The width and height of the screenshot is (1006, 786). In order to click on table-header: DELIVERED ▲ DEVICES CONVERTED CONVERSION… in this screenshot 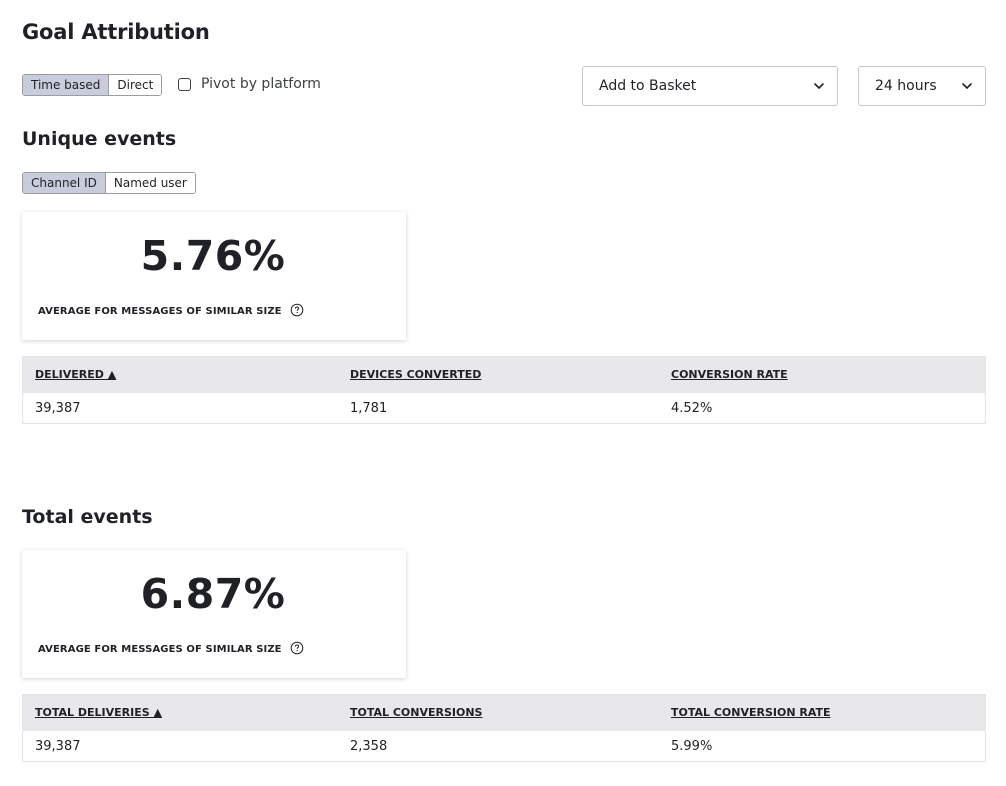, I will do `click(504, 375)`.